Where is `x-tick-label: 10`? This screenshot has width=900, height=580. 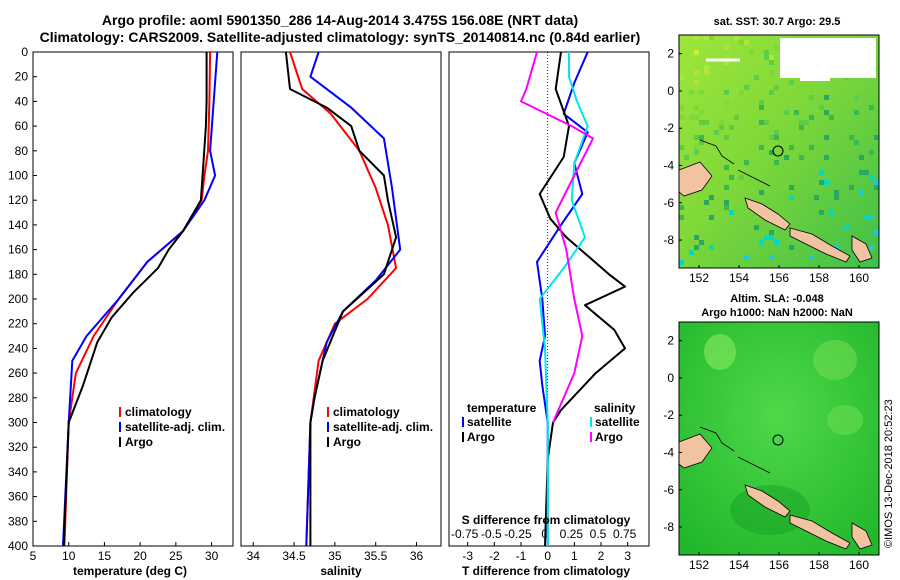 x-tick-label: 10 is located at coordinates (69, 556).